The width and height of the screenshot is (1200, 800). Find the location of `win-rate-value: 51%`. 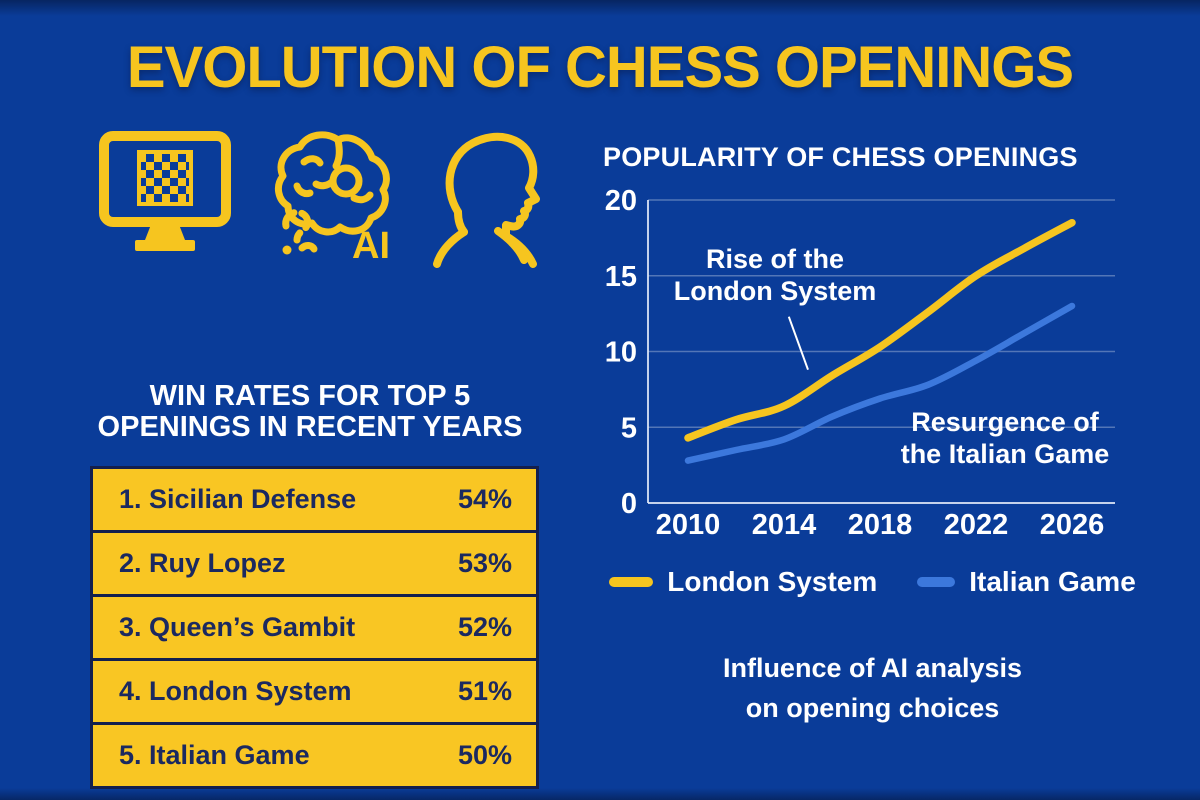

win-rate-value: 51% is located at coordinates (484, 691).